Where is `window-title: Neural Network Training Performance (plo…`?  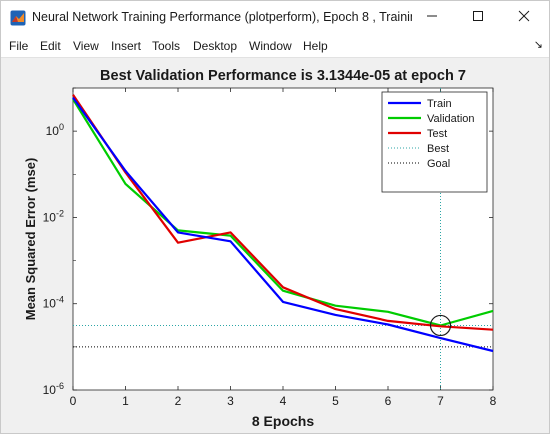
window-title: Neural Network Training Performance (plo… is located at coordinates (222, 17).